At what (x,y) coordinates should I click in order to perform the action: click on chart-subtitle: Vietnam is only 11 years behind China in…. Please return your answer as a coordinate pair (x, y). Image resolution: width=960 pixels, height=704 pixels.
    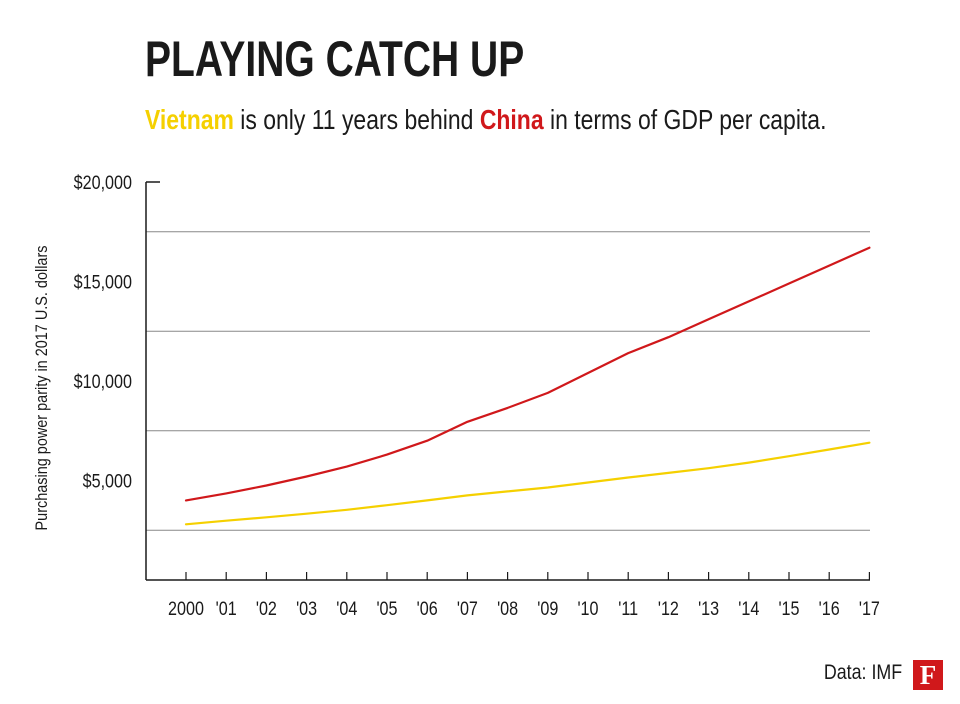
    Looking at the image, I should click on (485, 120).